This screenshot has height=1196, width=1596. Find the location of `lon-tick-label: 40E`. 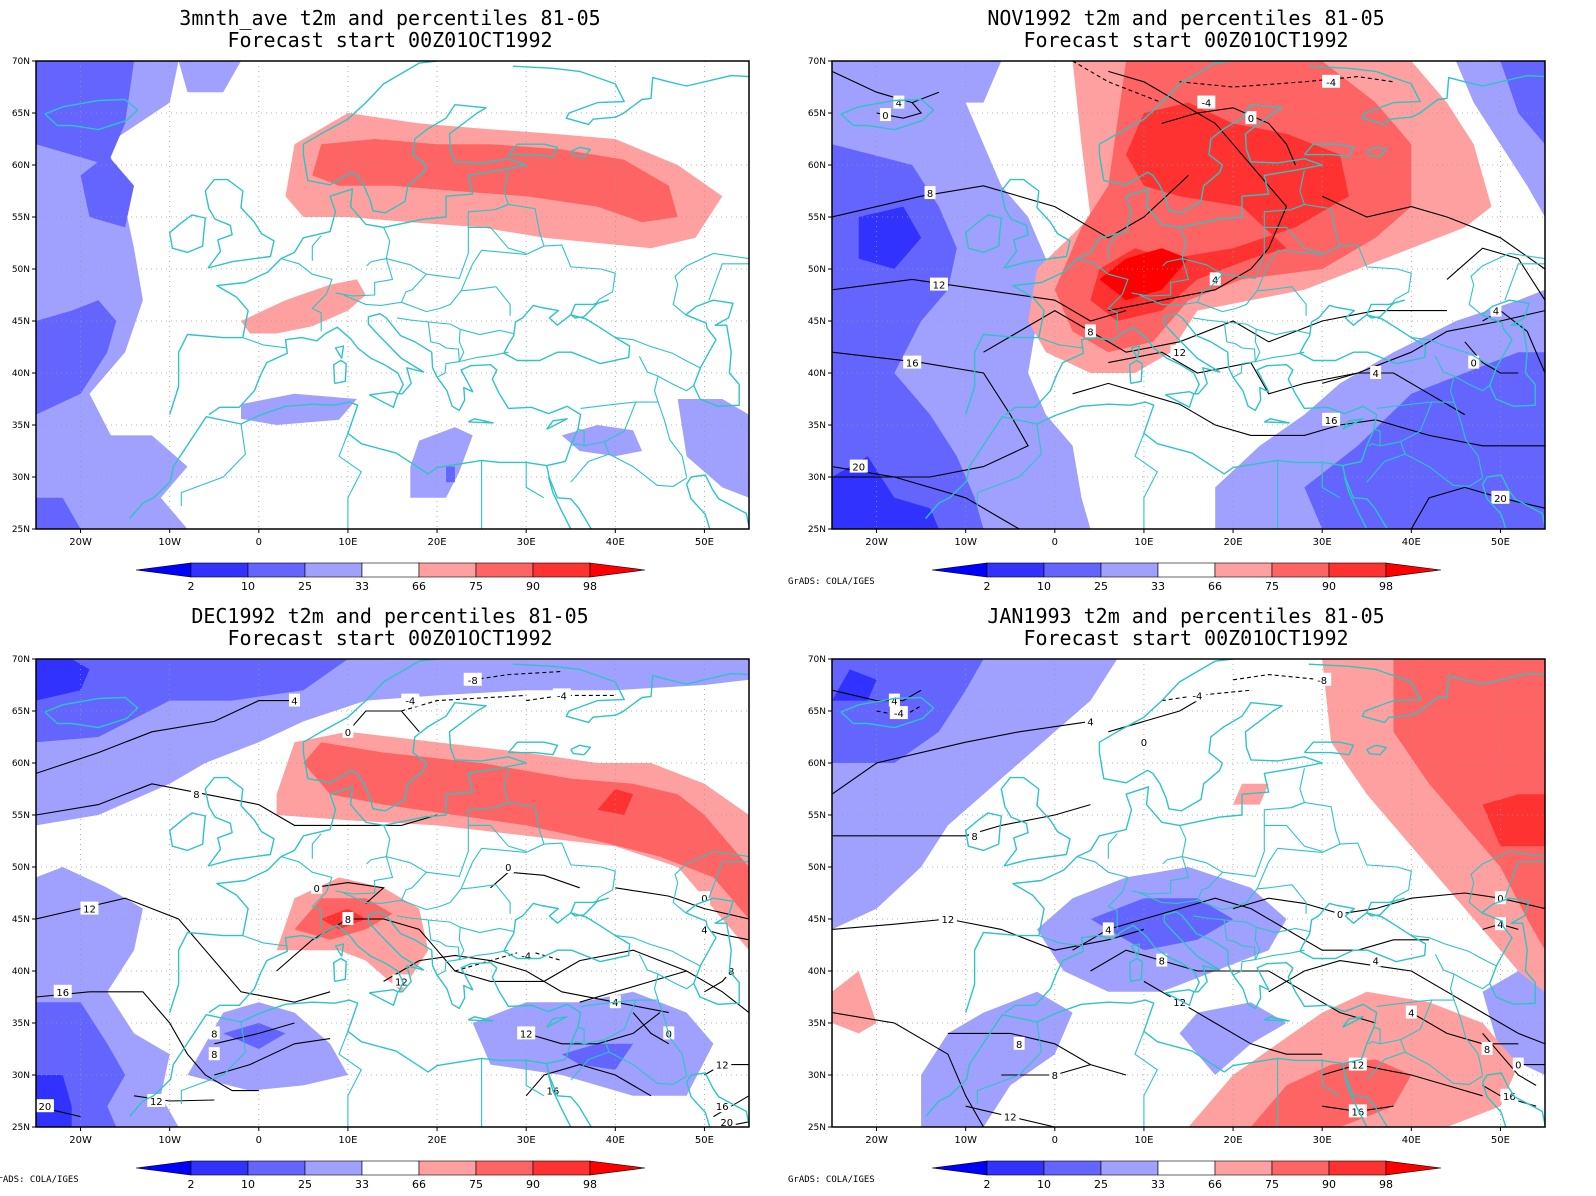

lon-tick-label: 40E is located at coordinates (615, 1140).